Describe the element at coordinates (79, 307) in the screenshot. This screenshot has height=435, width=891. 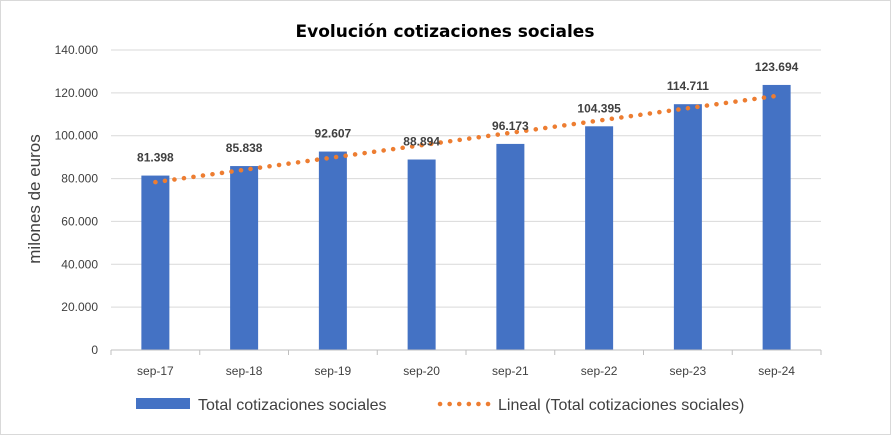
I see `y-tick-label: 20.000` at that location.